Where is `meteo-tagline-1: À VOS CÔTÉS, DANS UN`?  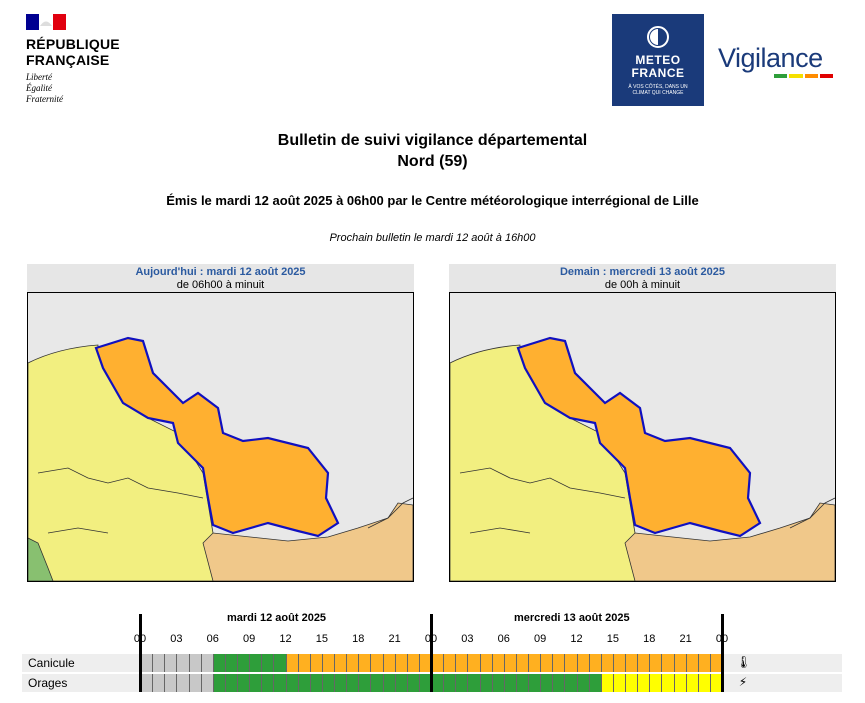 meteo-tagline-1: À VOS CÔTÉS, DANS UN is located at coordinates (658, 87).